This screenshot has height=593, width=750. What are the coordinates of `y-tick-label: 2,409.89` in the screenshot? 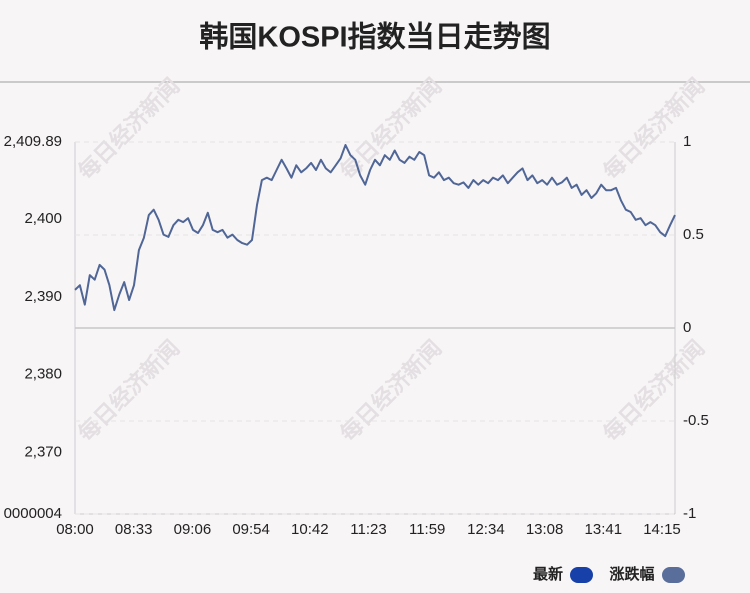 It's located at (33, 141).